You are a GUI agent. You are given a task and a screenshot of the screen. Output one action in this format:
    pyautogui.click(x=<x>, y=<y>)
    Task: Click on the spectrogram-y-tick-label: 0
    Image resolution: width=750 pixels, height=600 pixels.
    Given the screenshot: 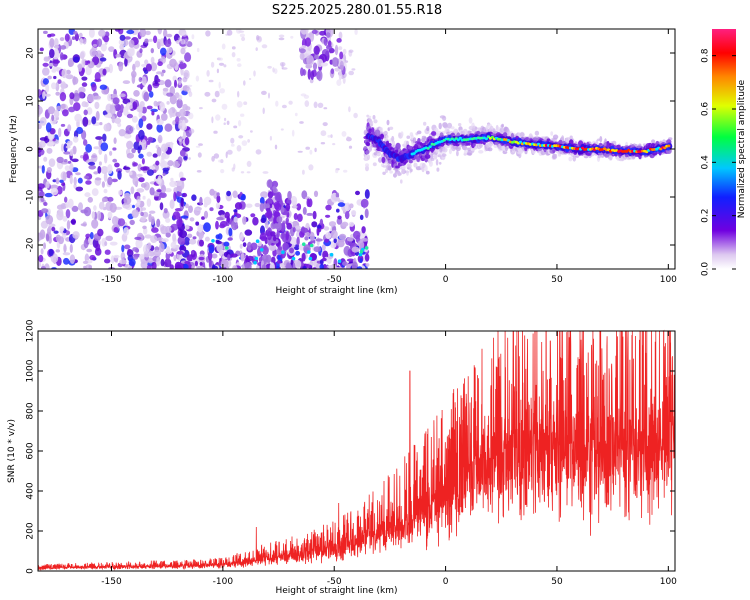 What is the action you would take?
    pyautogui.click(x=31, y=149)
    